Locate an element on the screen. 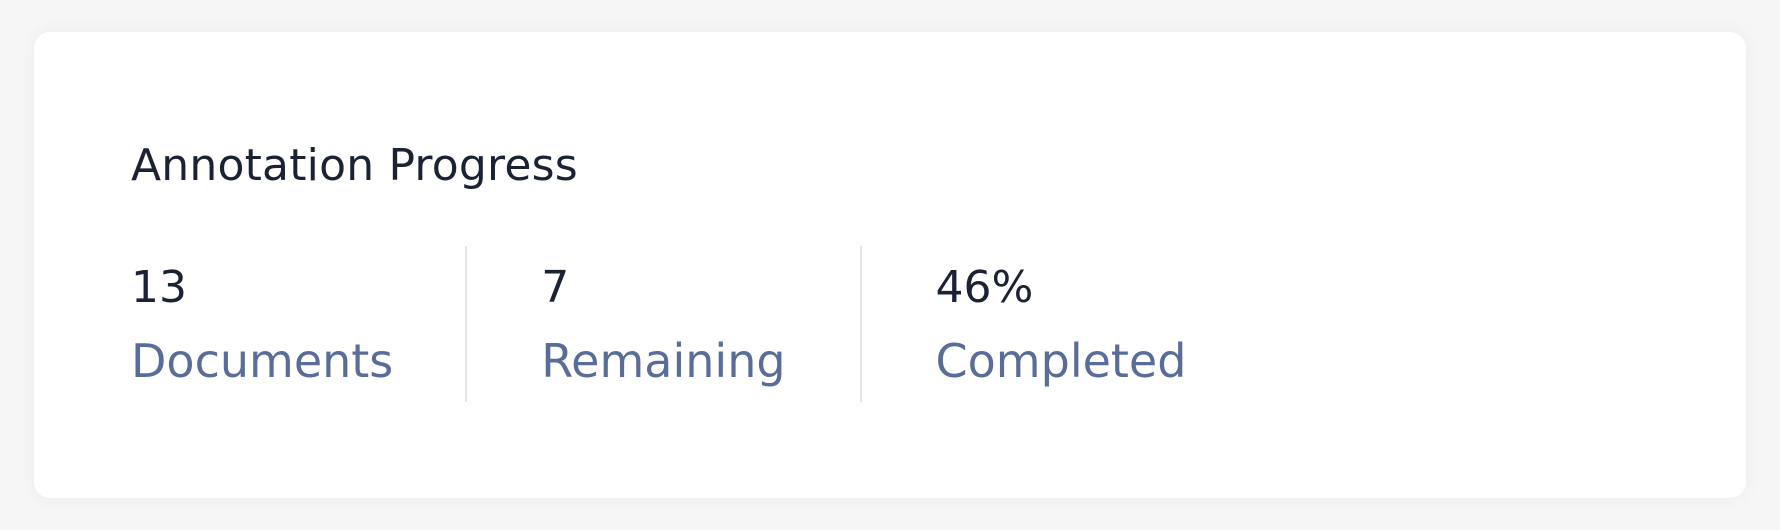 The image size is (1780, 530). stat-completed: 46% Completed is located at coordinates (1033, 324).